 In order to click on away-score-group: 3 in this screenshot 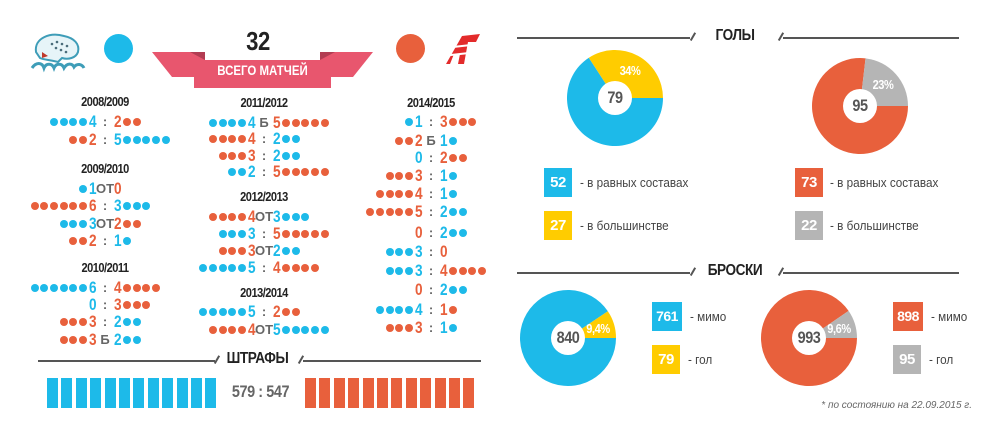, I will do `click(132, 206)`.